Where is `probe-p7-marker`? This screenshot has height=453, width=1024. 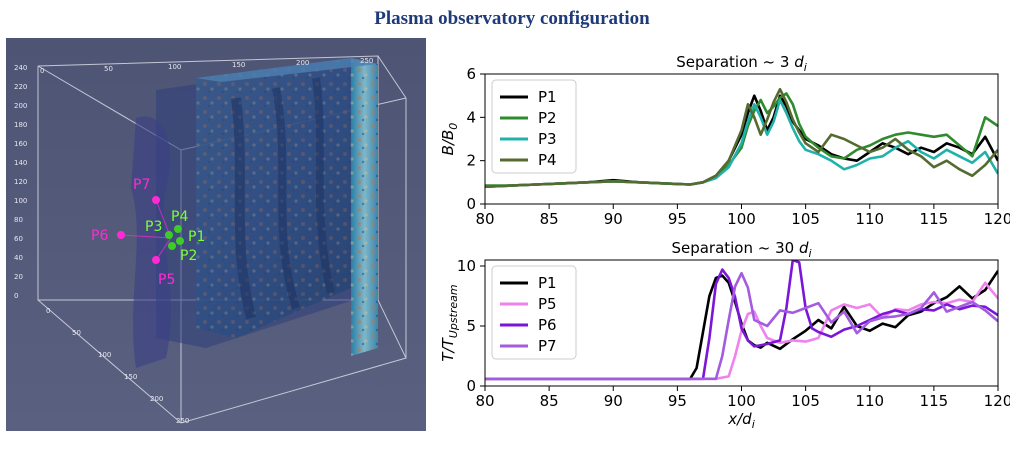
probe-p7-marker is located at coordinates (156, 200).